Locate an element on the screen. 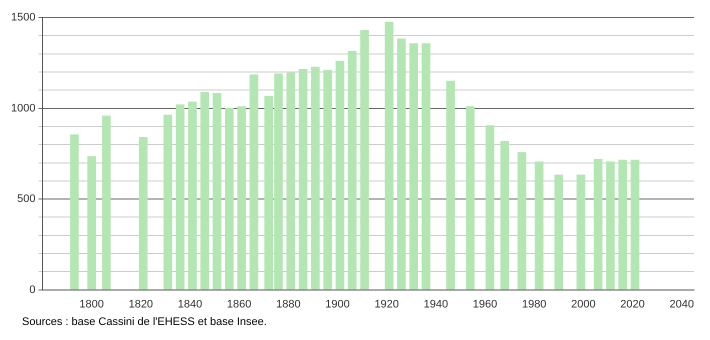 The height and width of the screenshot is (340, 710). y-tick-label: 500 is located at coordinates (26, 199).